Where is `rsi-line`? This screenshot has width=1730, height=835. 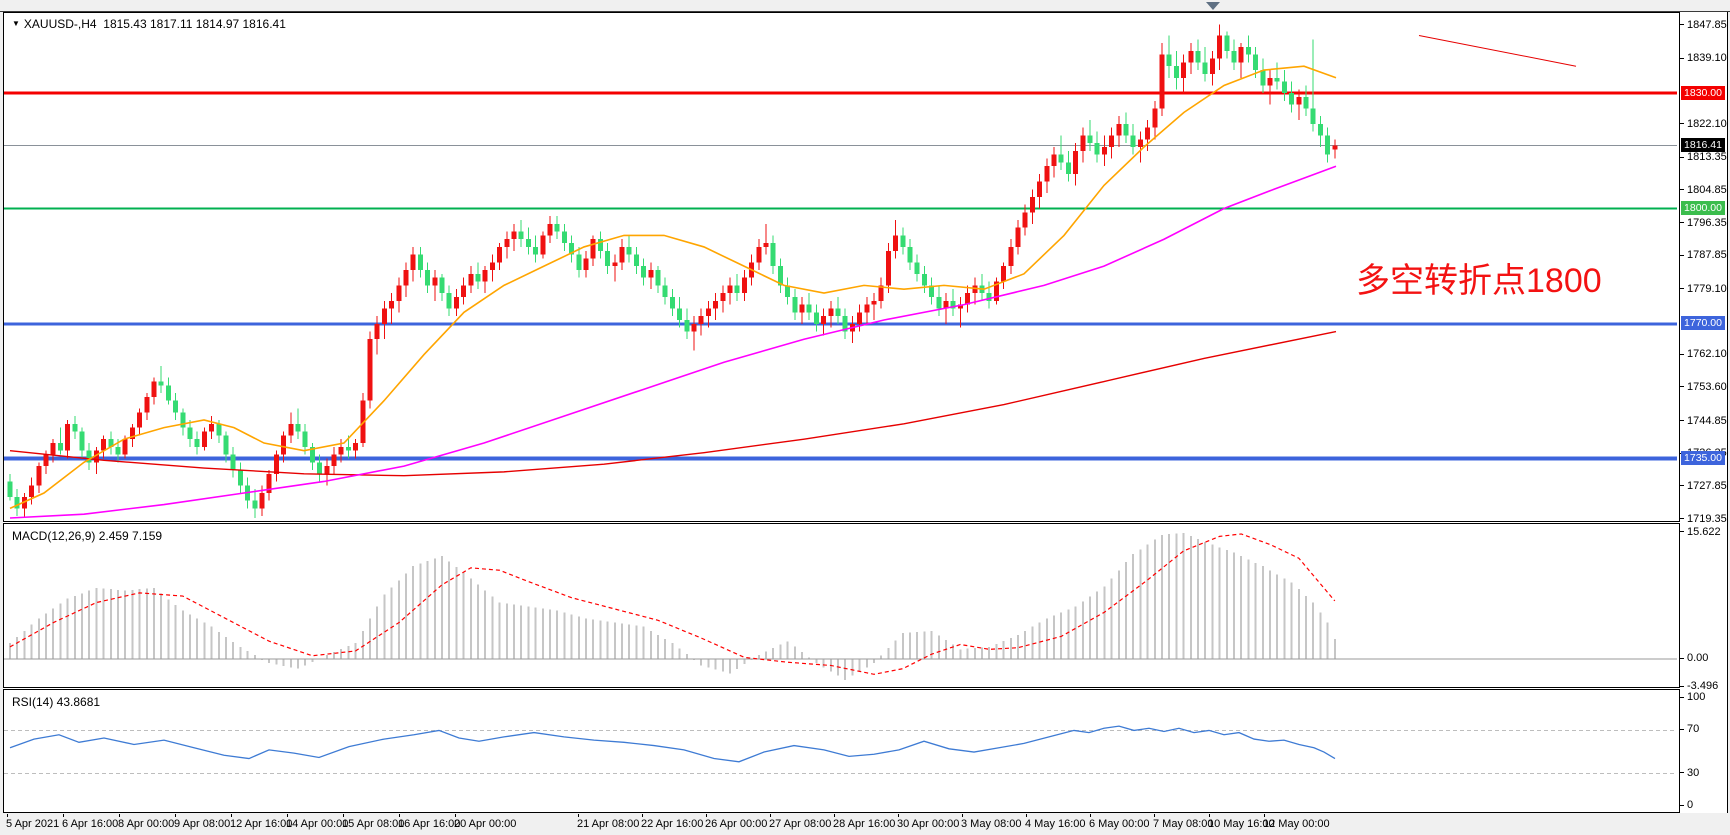
rsi-line is located at coordinates (672, 744).